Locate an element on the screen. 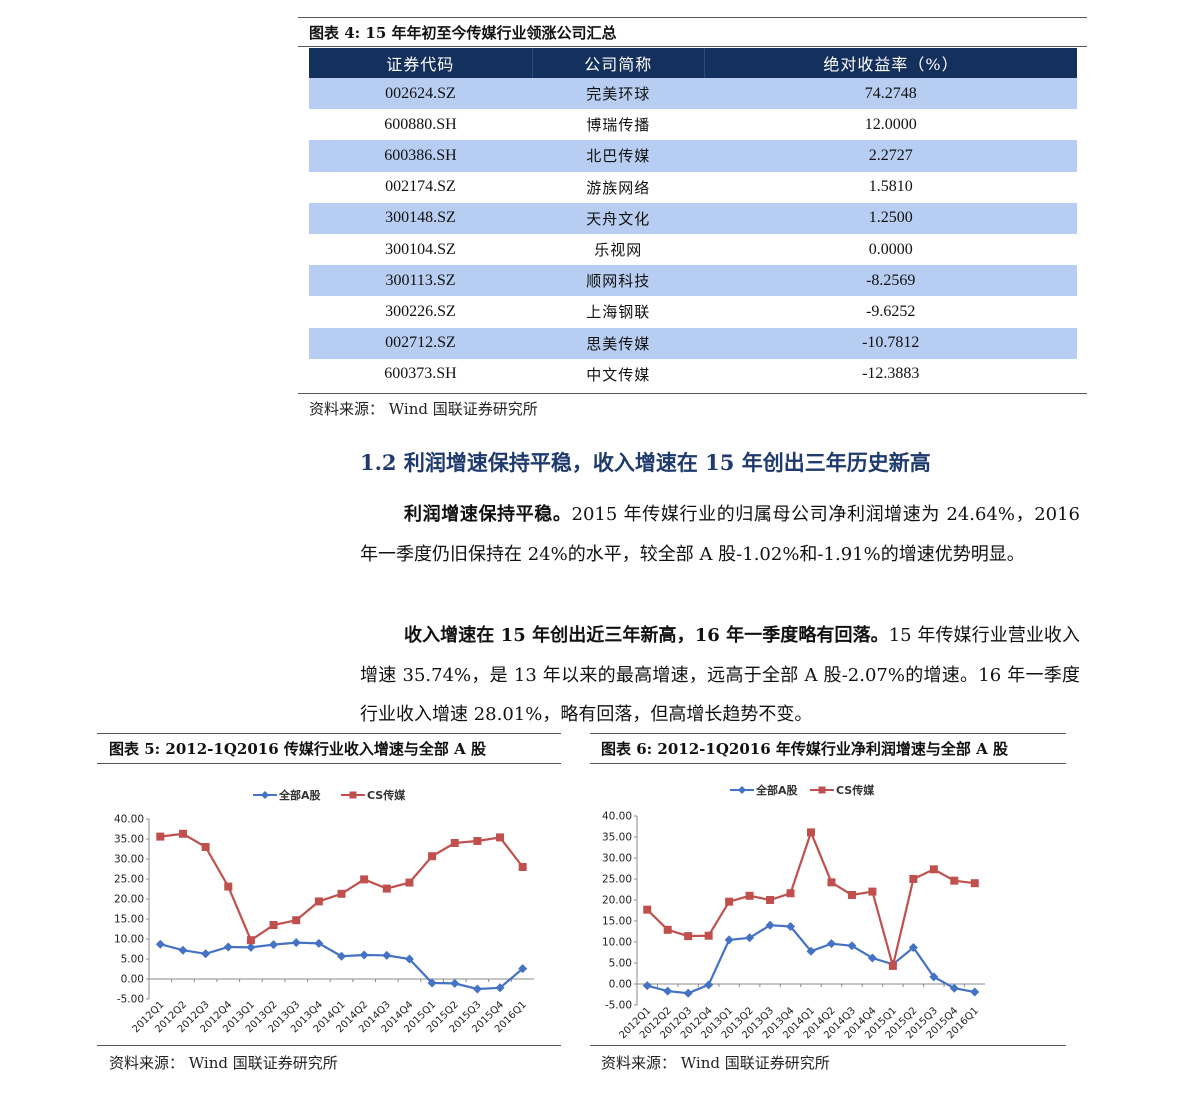 The height and width of the screenshot is (1094, 1191). cell-code: 300104.SZ is located at coordinates (420, 249).